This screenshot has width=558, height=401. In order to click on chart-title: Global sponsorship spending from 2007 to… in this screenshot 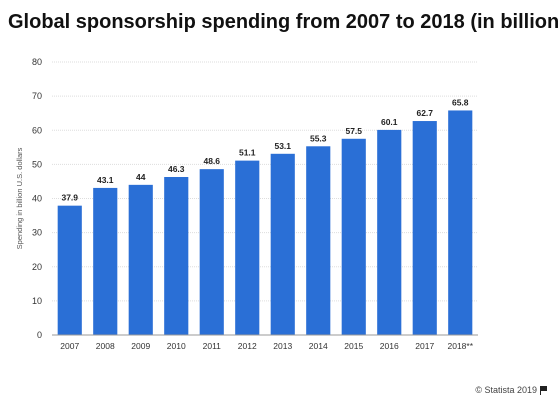, I will do `click(283, 22)`.